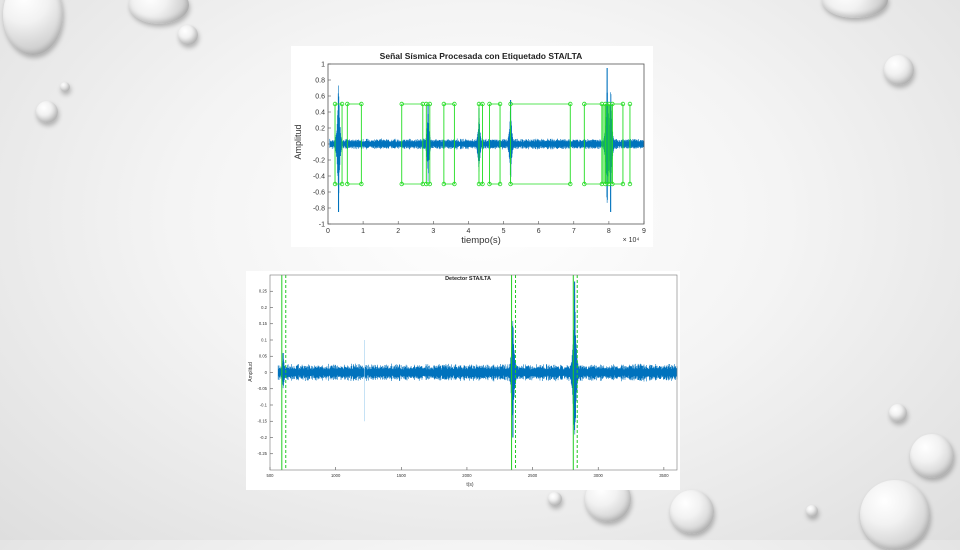 The height and width of the screenshot is (550, 960). Describe the element at coordinates (468, 279) in the screenshot. I see `chart-title: Detector STA/LTA` at that location.